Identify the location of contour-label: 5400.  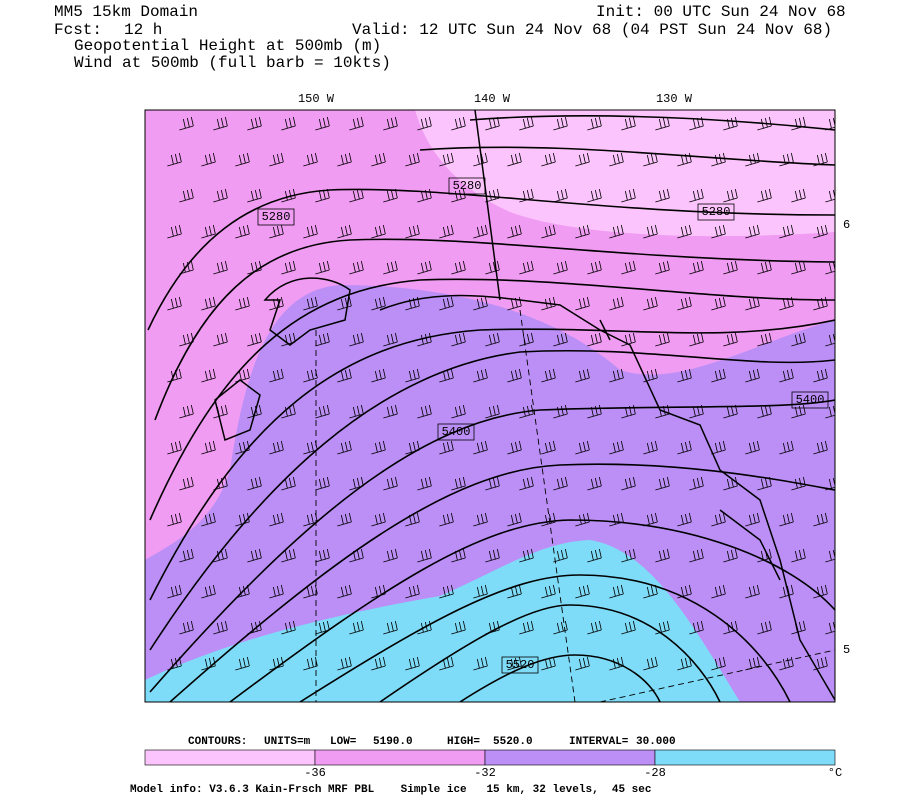
(456, 432).